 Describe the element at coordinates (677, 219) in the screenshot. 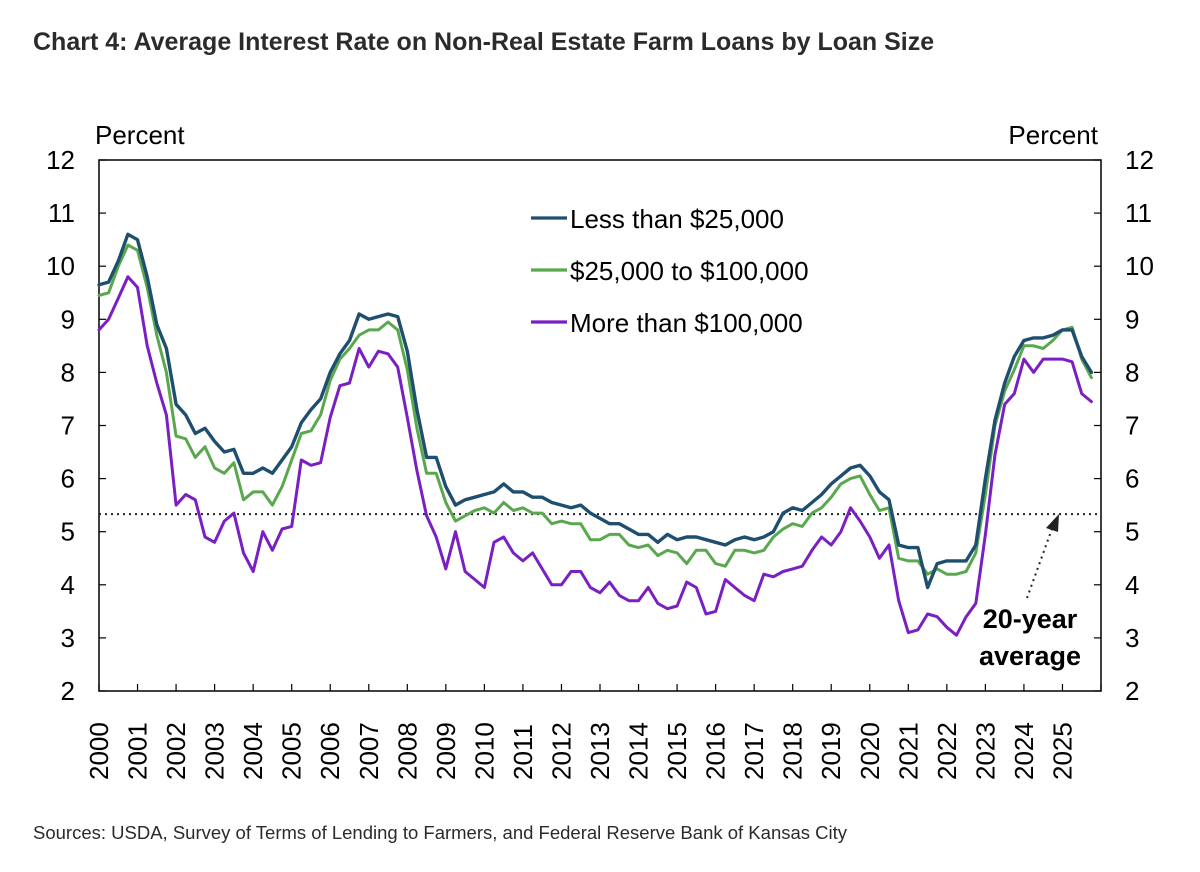

I see `legend-item-less-than-25k-label: Less than $25,000` at that location.